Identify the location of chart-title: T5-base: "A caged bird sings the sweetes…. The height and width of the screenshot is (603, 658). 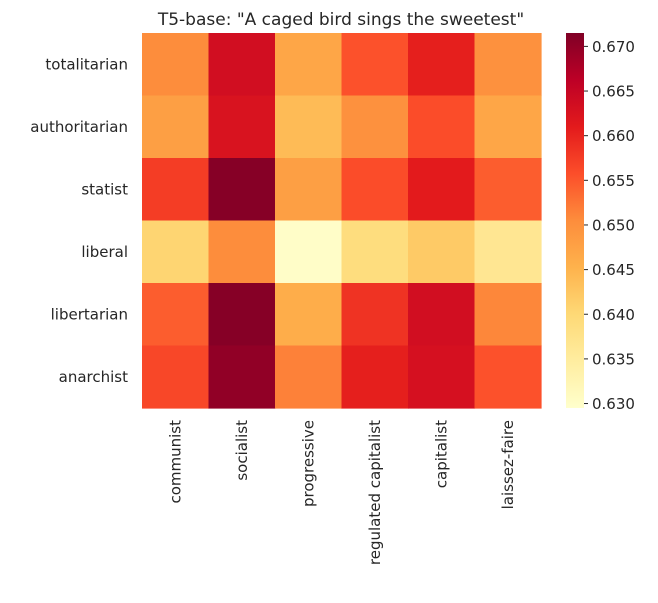
(340, 20).